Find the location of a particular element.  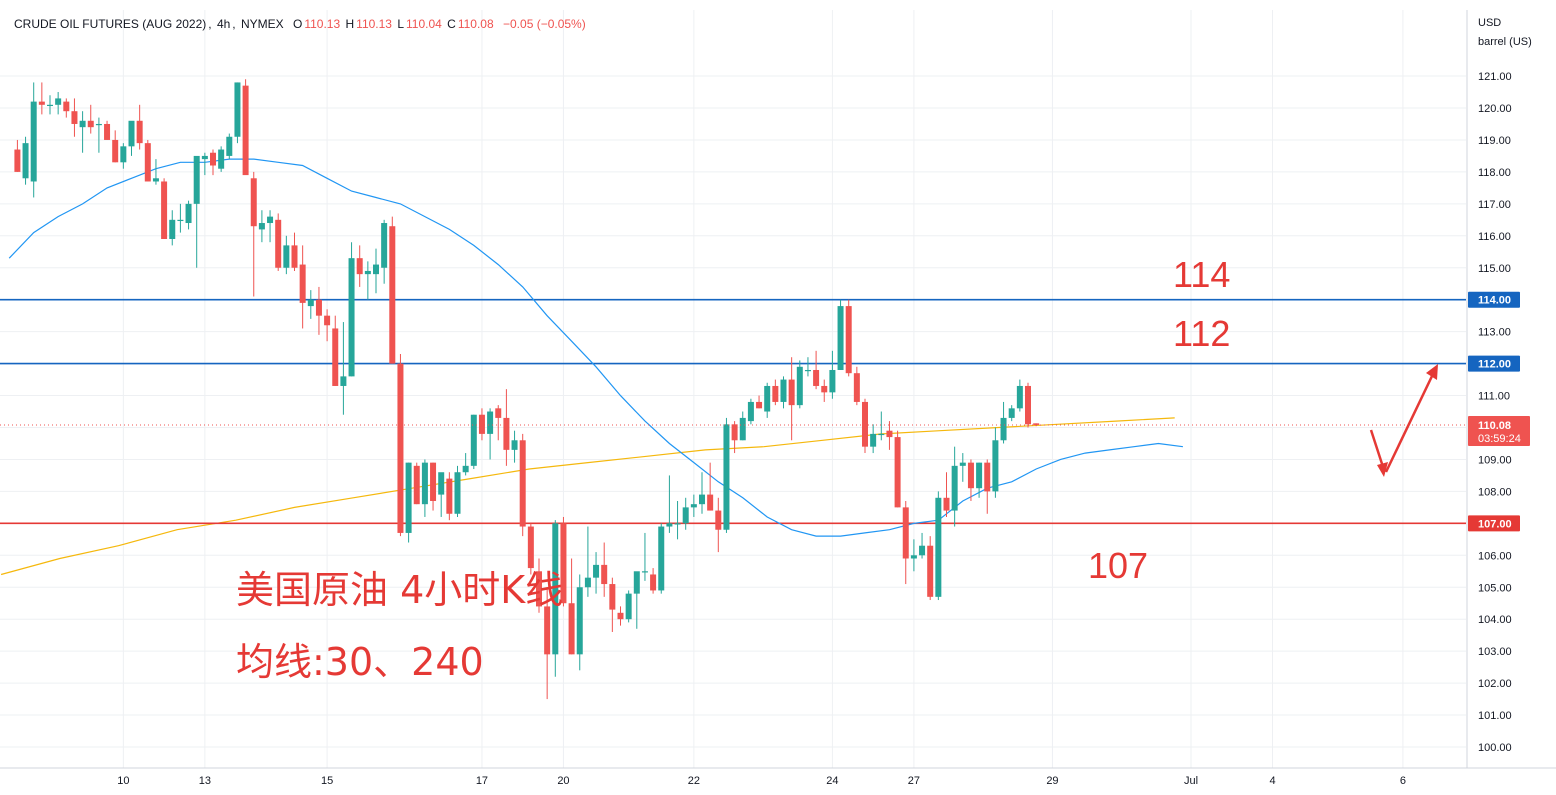

annotation-107: 107 is located at coordinates (1118, 565).